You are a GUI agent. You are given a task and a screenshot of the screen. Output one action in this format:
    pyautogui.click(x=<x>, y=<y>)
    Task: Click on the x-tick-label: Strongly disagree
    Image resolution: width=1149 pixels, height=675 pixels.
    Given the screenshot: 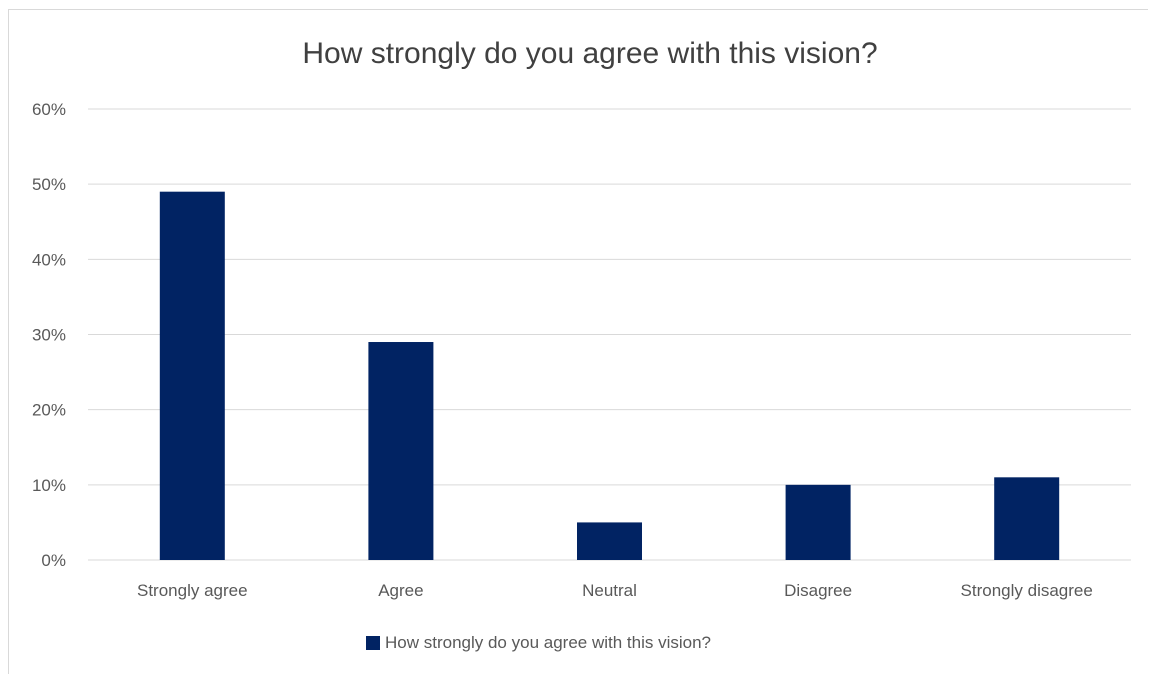 What is the action you would take?
    pyautogui.click(x=1027, y=590)
    